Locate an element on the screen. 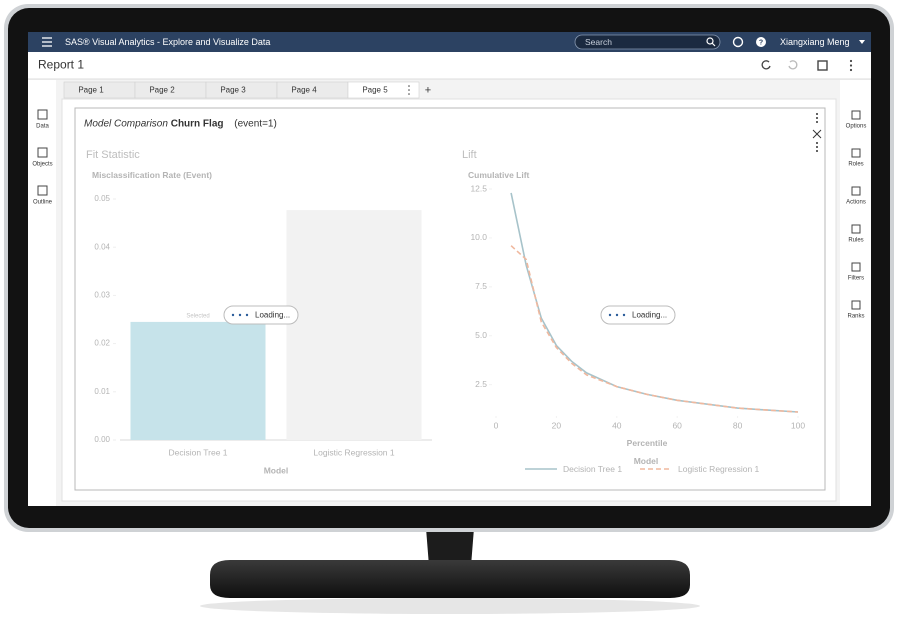 The image size is (900, 629). pane-label: Ranks is located at coordinates (855, 317).